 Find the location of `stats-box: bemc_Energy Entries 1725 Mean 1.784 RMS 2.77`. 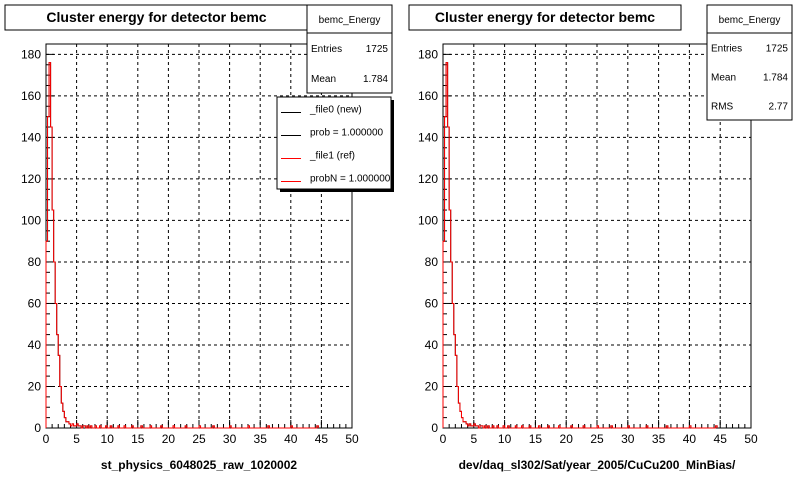

stats-box: bemc_Energy Entries 1725 Mean 1.784 RMS 2.77 is located at coordinates (749, 62).